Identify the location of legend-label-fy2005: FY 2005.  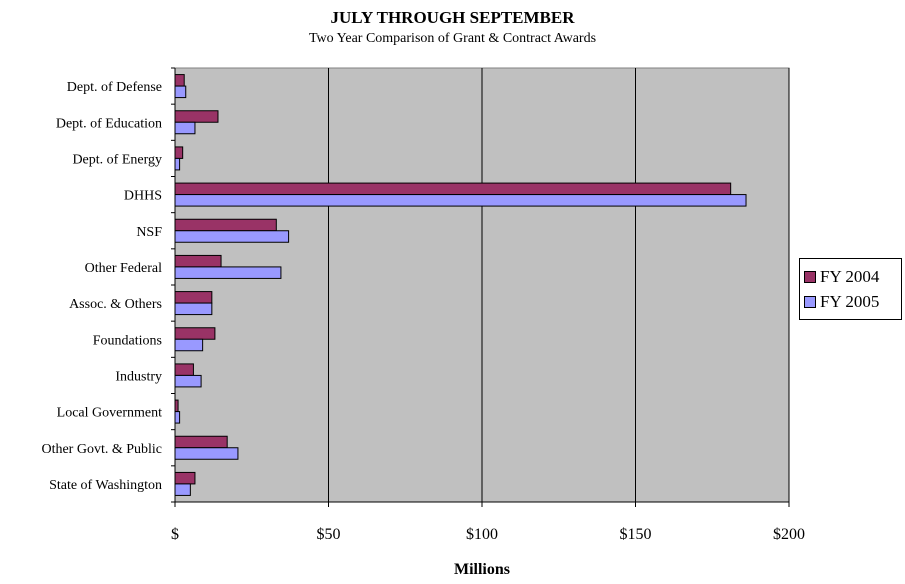
(850, 301).